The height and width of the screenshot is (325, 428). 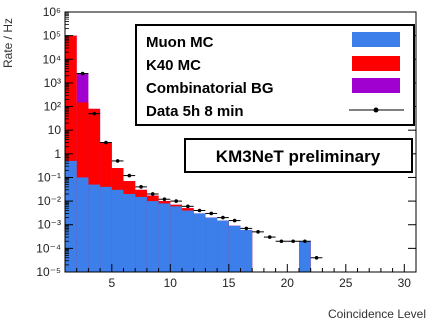 I want to click on y-tick-label-5: 1, so click(x=57, y=154).